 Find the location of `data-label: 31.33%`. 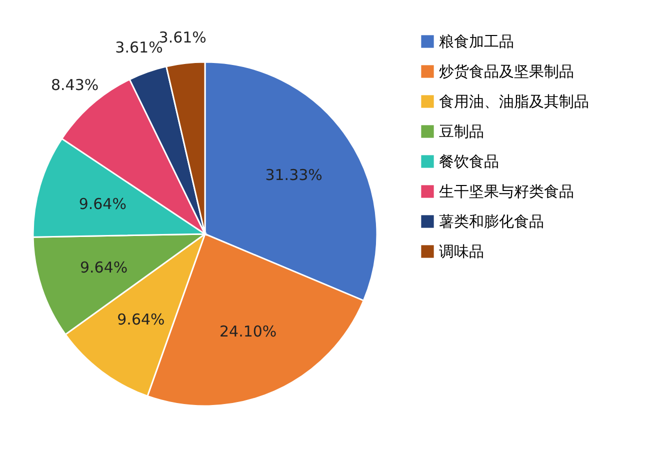

data-label: 31.33% is located at coordinates (293, 175).